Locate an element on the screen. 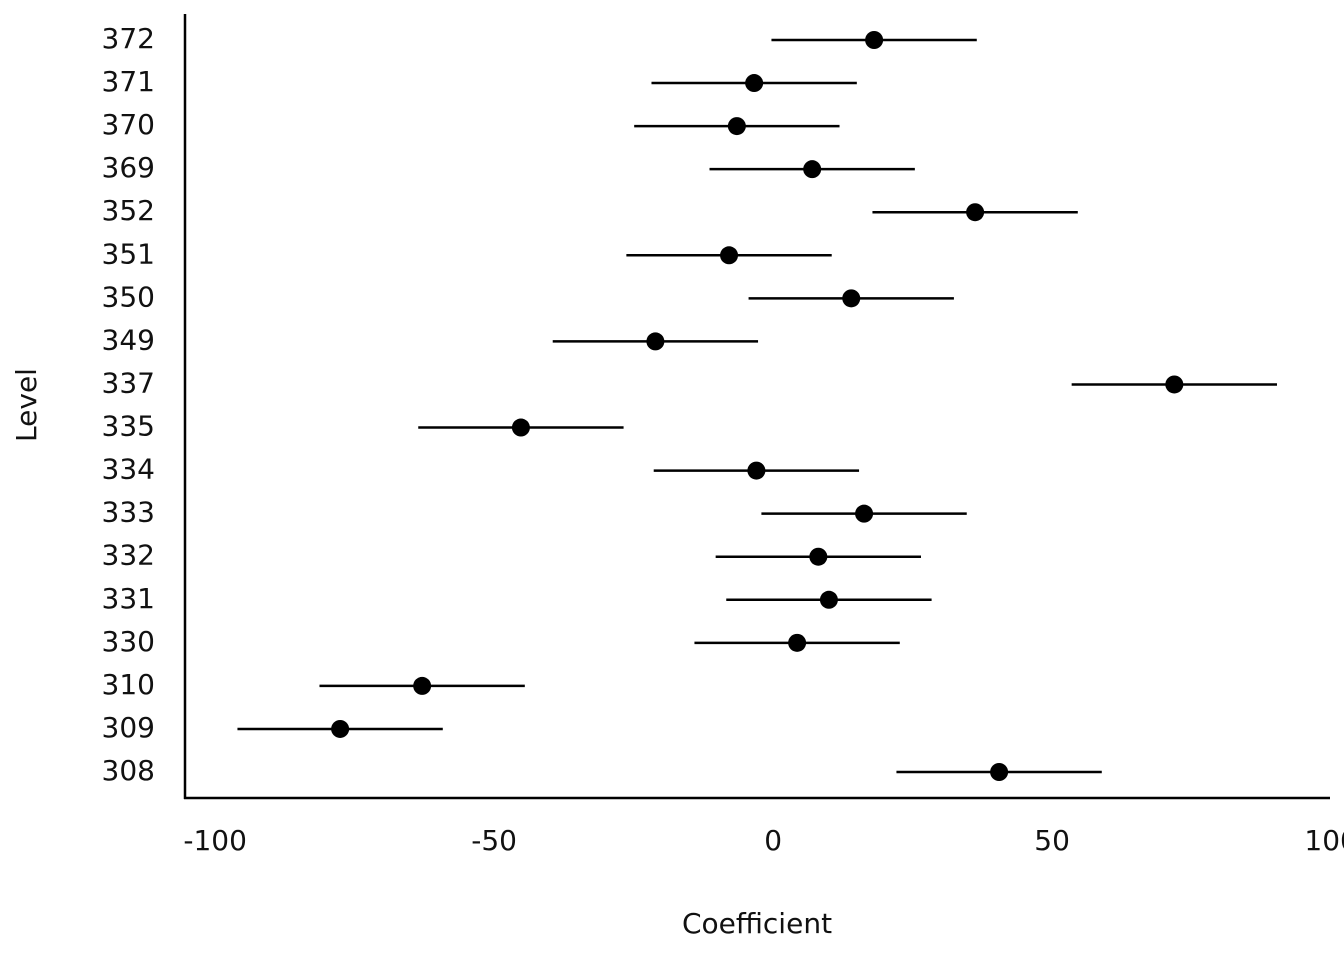 The width and height of the screenshot is (1344, 960). y-tick-label: 369 is located at coordinates (128, 167).